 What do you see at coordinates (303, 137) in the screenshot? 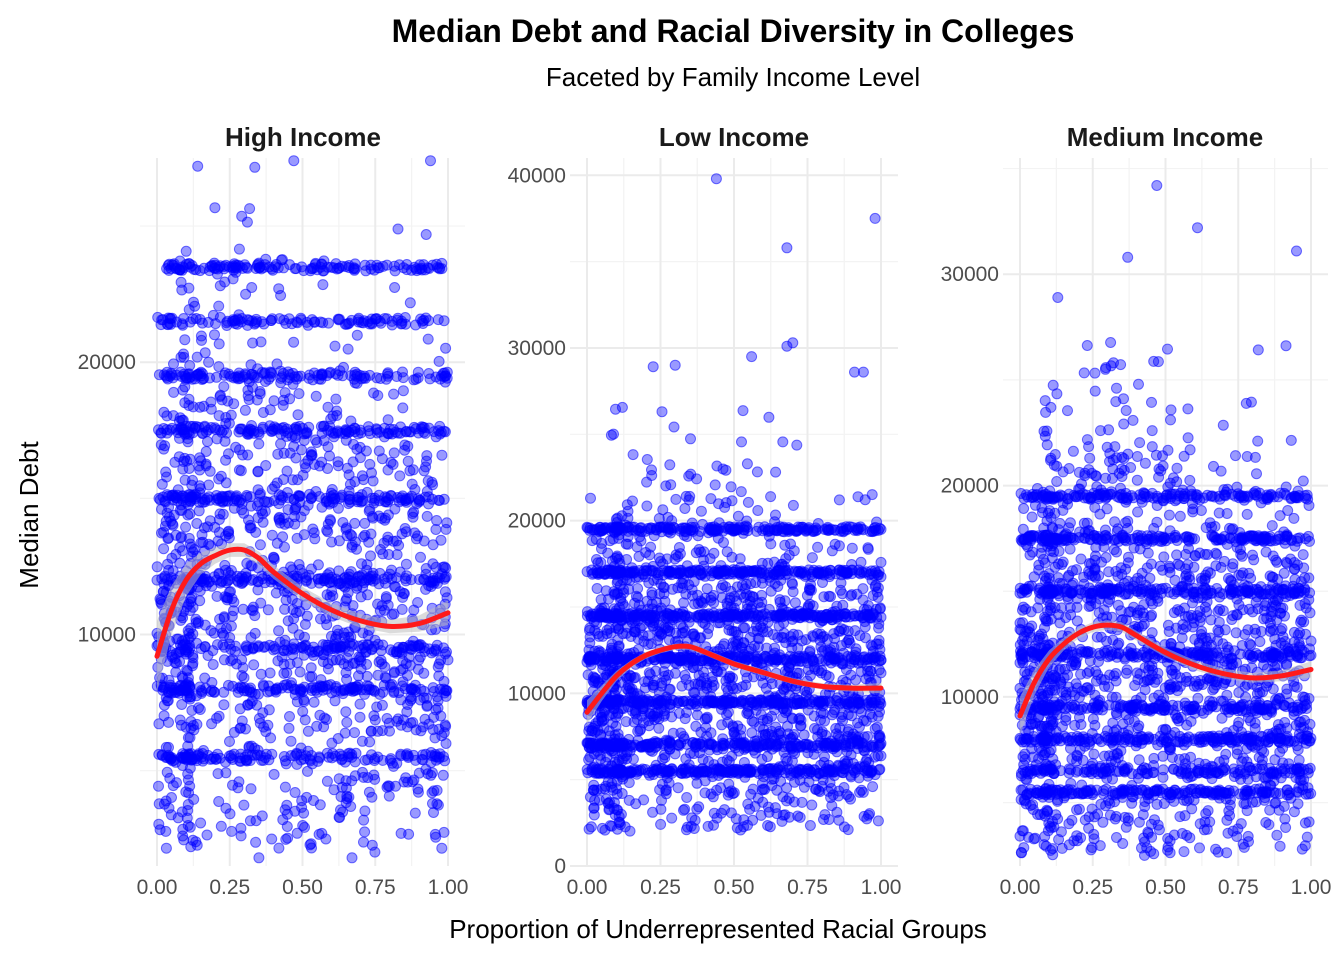
I see `facet-label: High Income` at bounding box center [303, 137].